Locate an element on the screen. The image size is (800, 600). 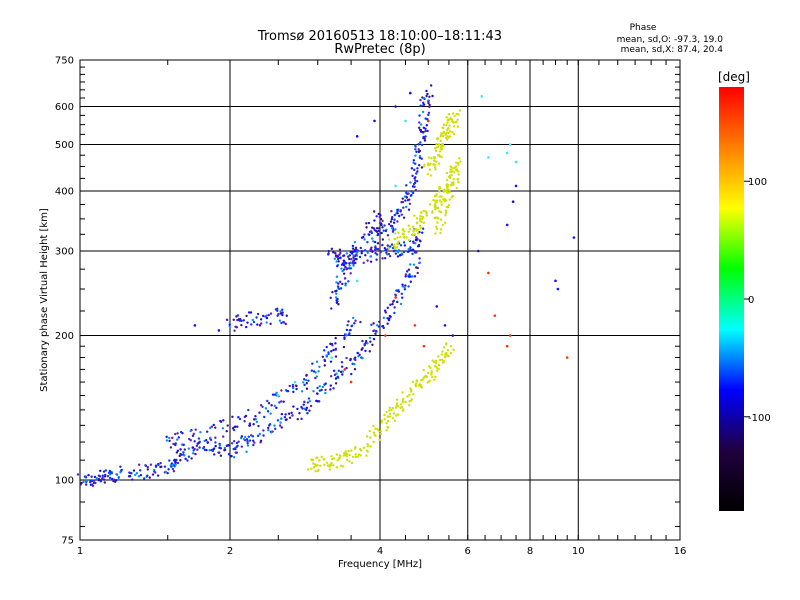
phase-box-line-o: mean, sd,O: -97.3, 19.0 is located at coordinates (670, 40).